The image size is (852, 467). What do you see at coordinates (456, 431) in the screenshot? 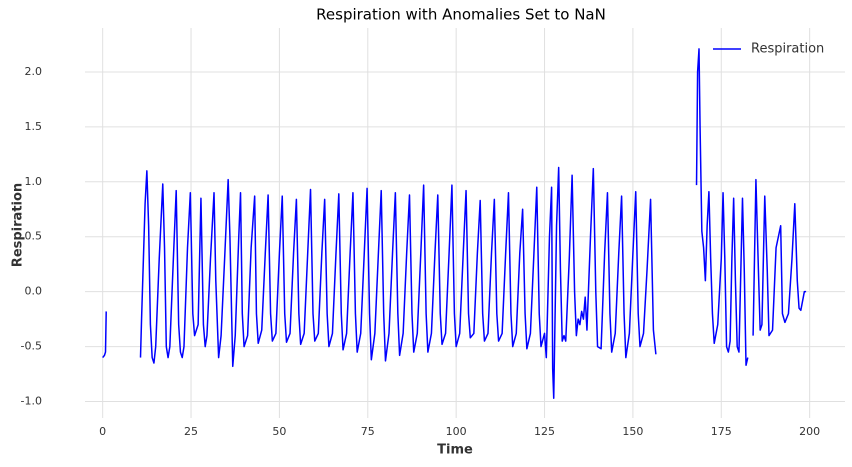
I see `x-tick-label: 100` at bounding box center [456, 431].